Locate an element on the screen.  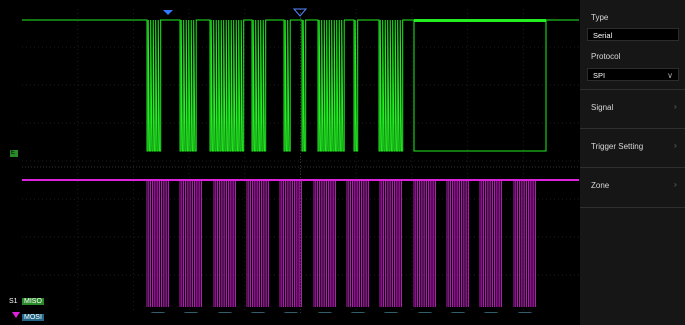
trigger-position-marker is located at coordinates (168, 12).